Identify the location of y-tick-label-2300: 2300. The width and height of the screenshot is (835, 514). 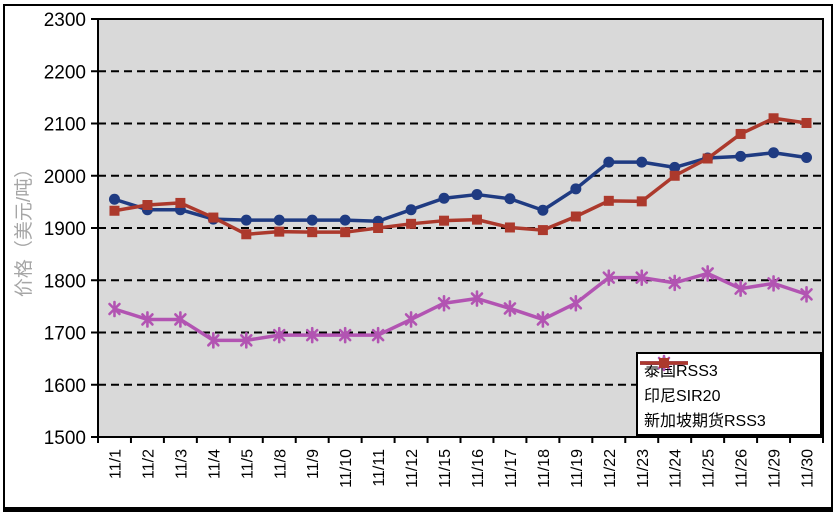
(65, 20).